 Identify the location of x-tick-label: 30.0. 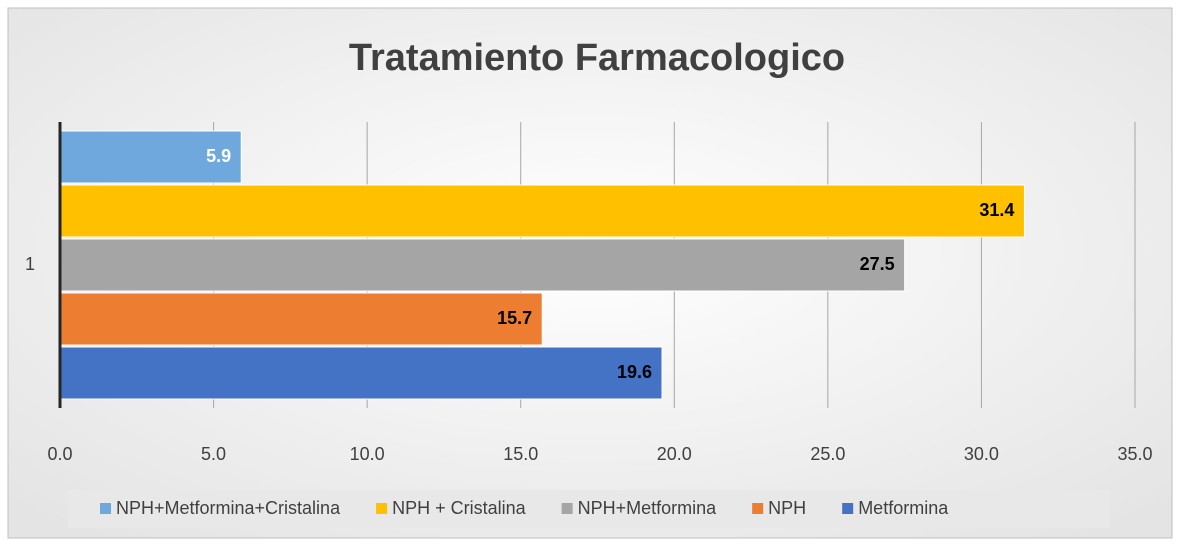
(981, 454).